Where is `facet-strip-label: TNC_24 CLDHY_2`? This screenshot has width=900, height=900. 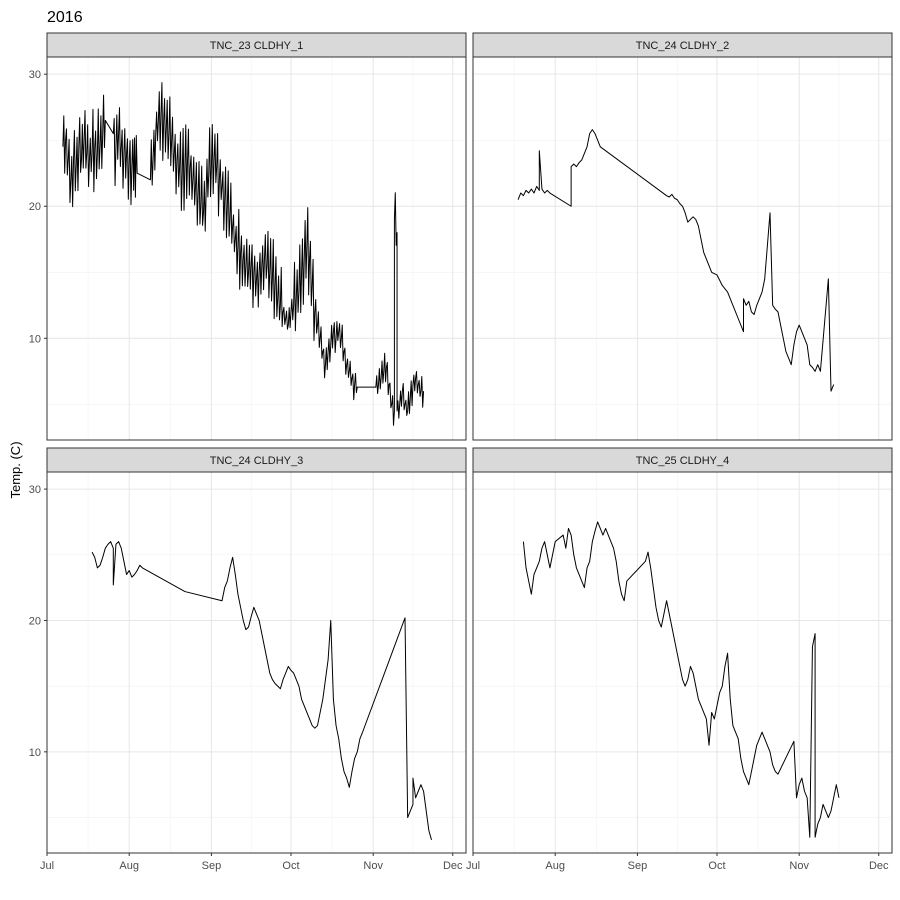 facet-strip-label: TNC_24 CLDHY_2 is located at coordinates (683, 46).